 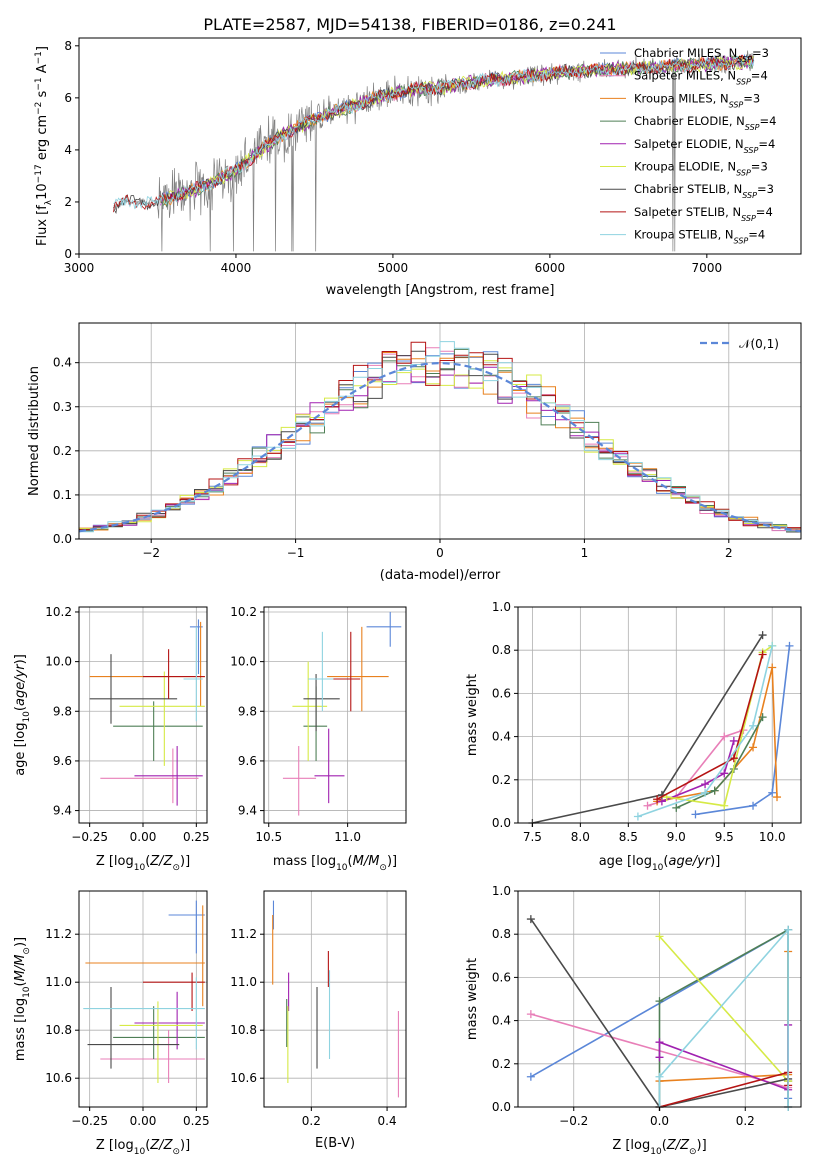 I want to click on legend-entry: Chabrier ELODIE, NSSP=4, so click(x=705, y=123).